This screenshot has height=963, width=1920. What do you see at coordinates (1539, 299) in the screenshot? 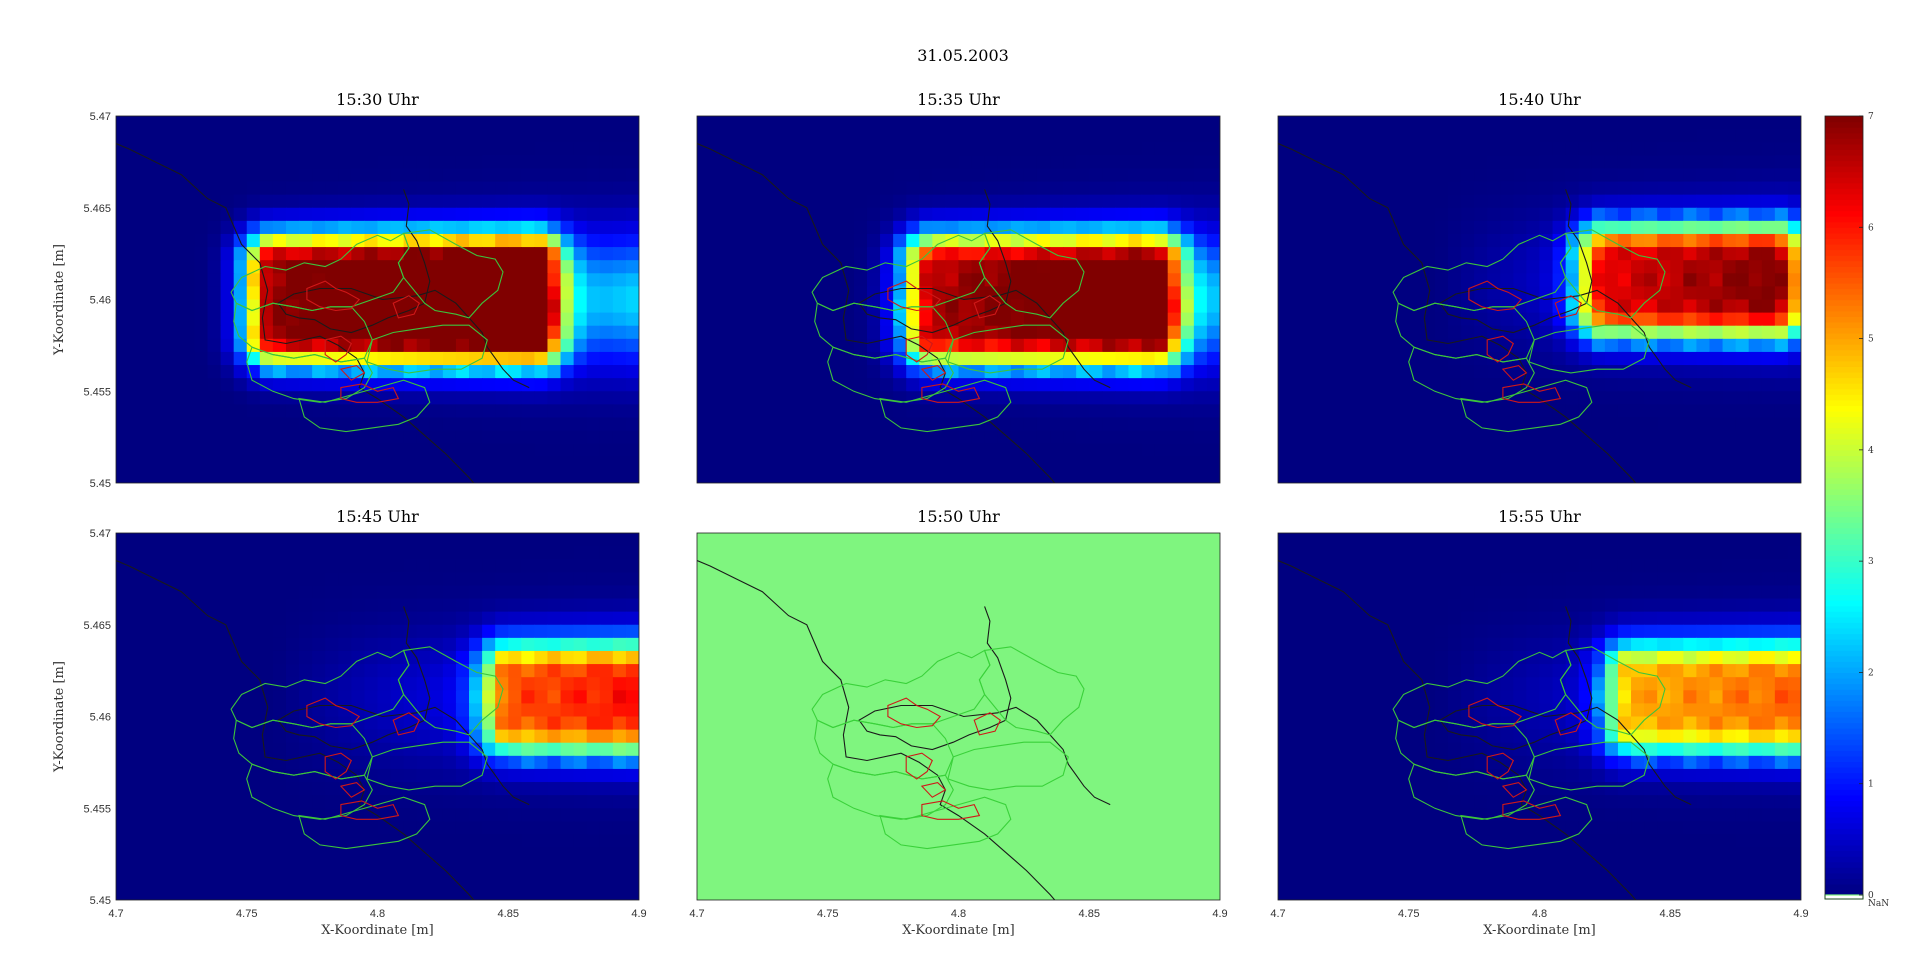
I see `plot-area` at bounding box center [1539, 299].